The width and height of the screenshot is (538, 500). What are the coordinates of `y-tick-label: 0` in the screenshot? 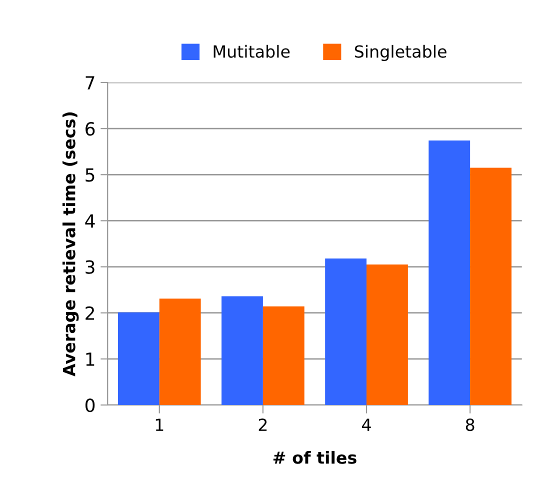 It's located at (90, 405).